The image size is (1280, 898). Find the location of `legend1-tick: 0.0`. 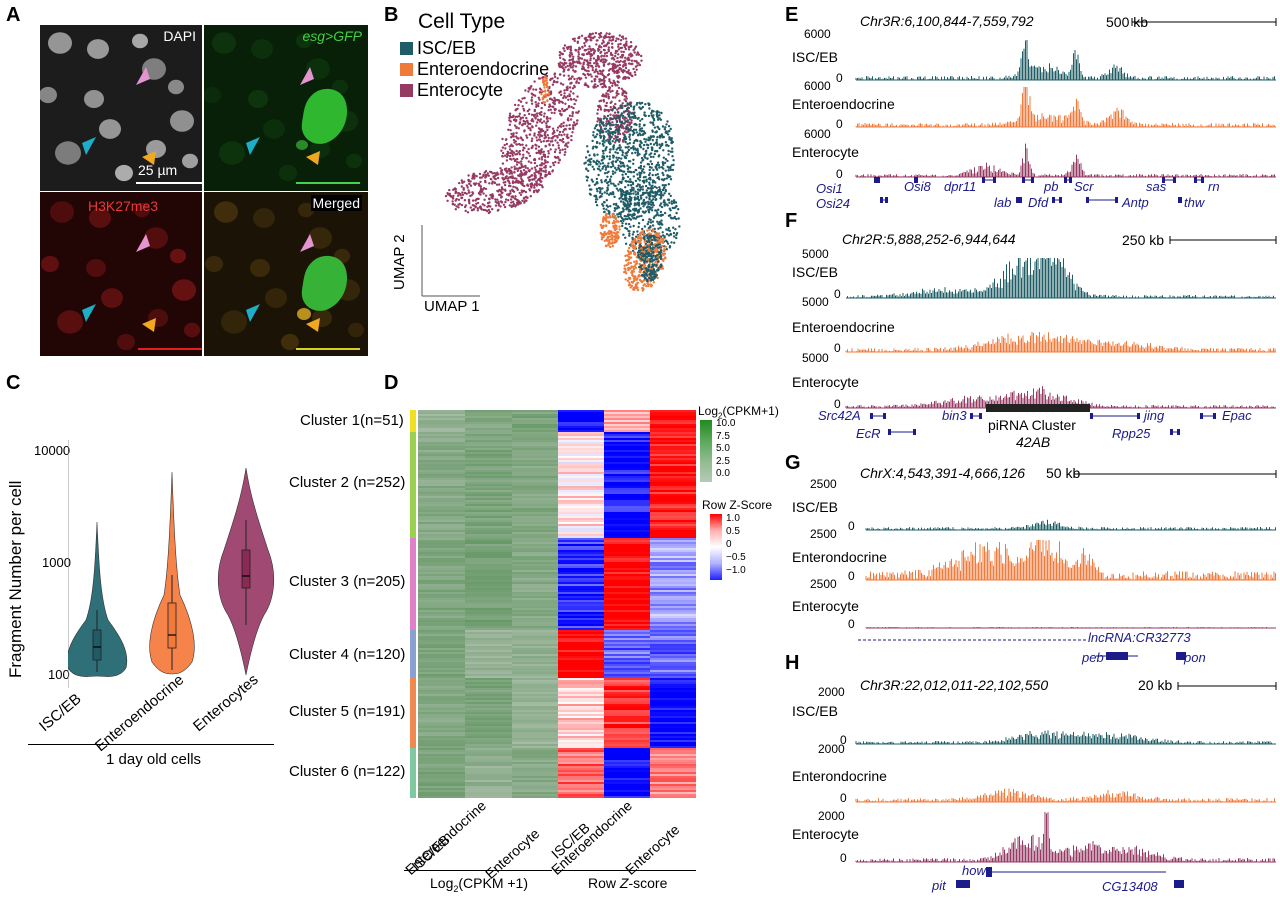

legend1-tick: 0.0 is located at coordinates (723, 473).